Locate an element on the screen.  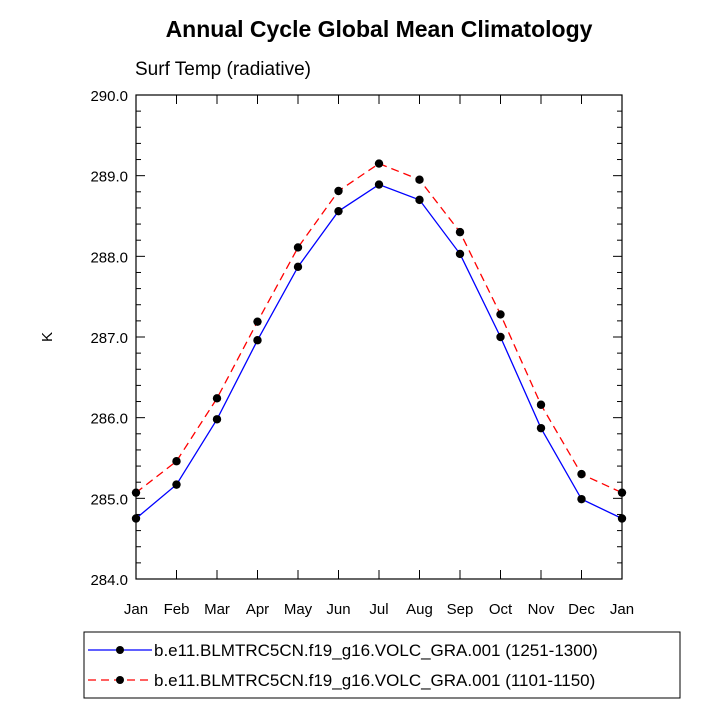
x-tick-label: Oct is located at coordinates (501, 609).